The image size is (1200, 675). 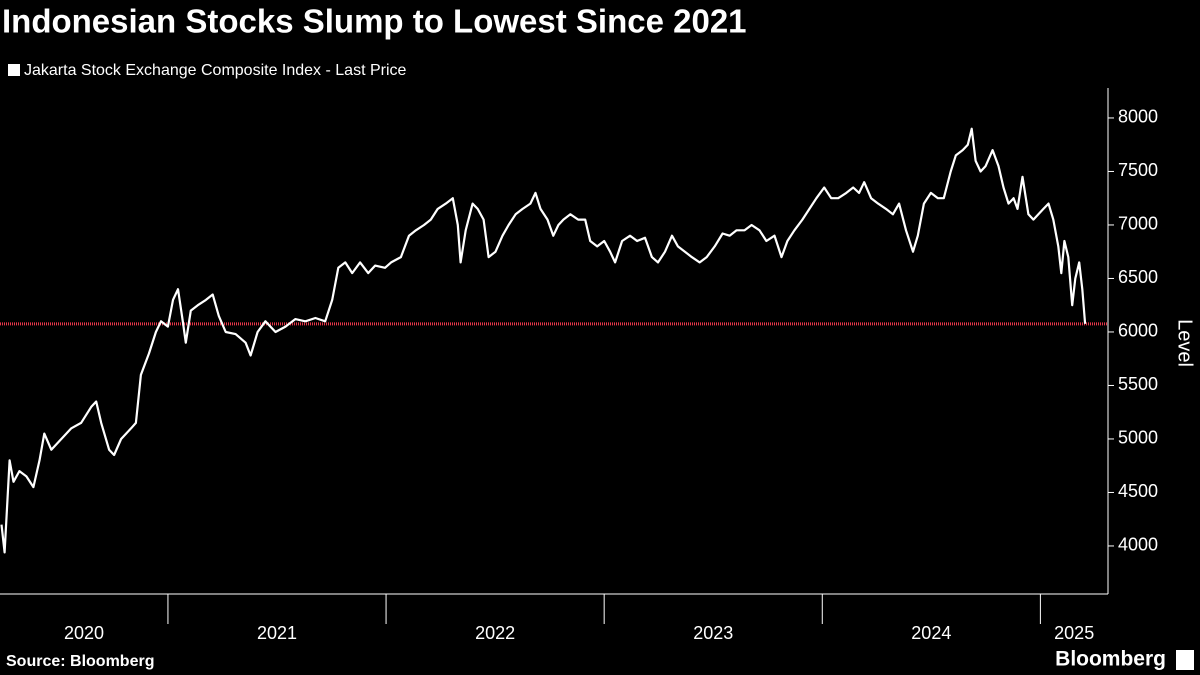 What do you see at coordinates (14, 70) in the screenshot?
I see `legend-swatch` at bounding box center [14, 70].